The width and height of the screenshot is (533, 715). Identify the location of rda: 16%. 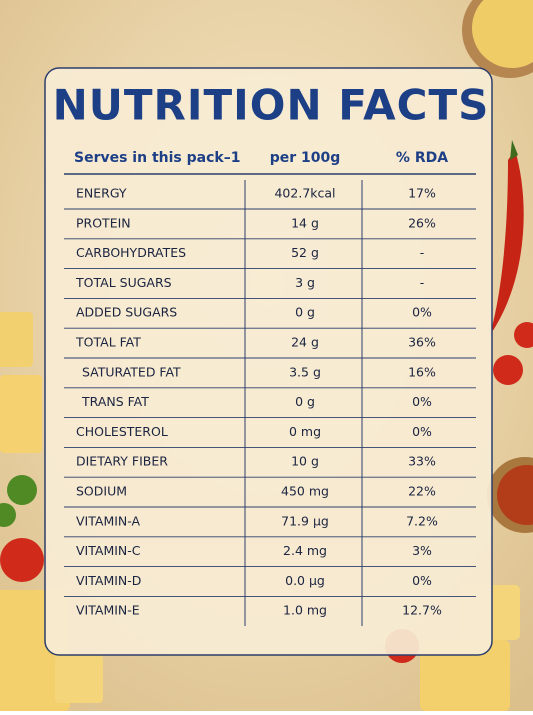
(422, 371).